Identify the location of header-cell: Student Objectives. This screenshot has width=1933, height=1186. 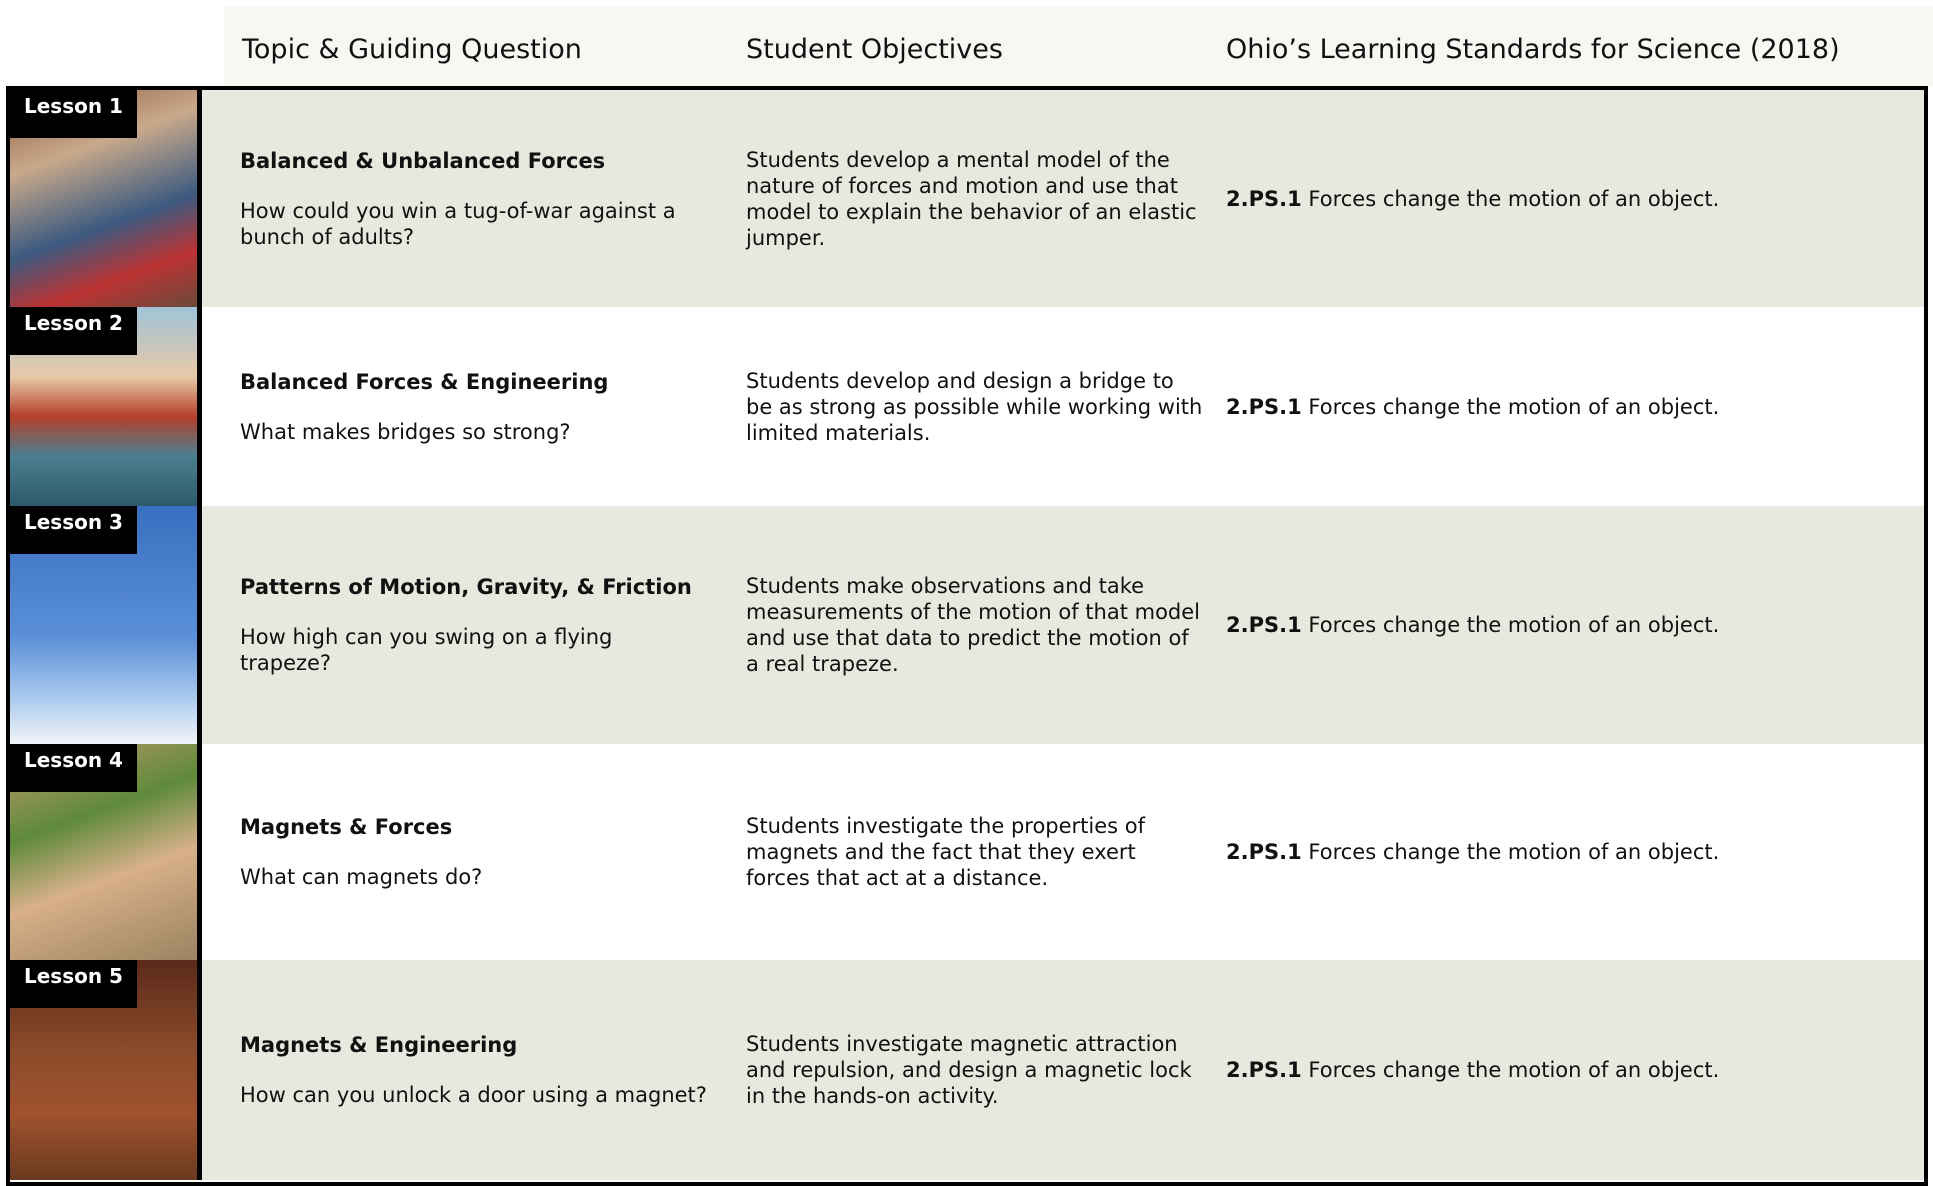
(874, 49).